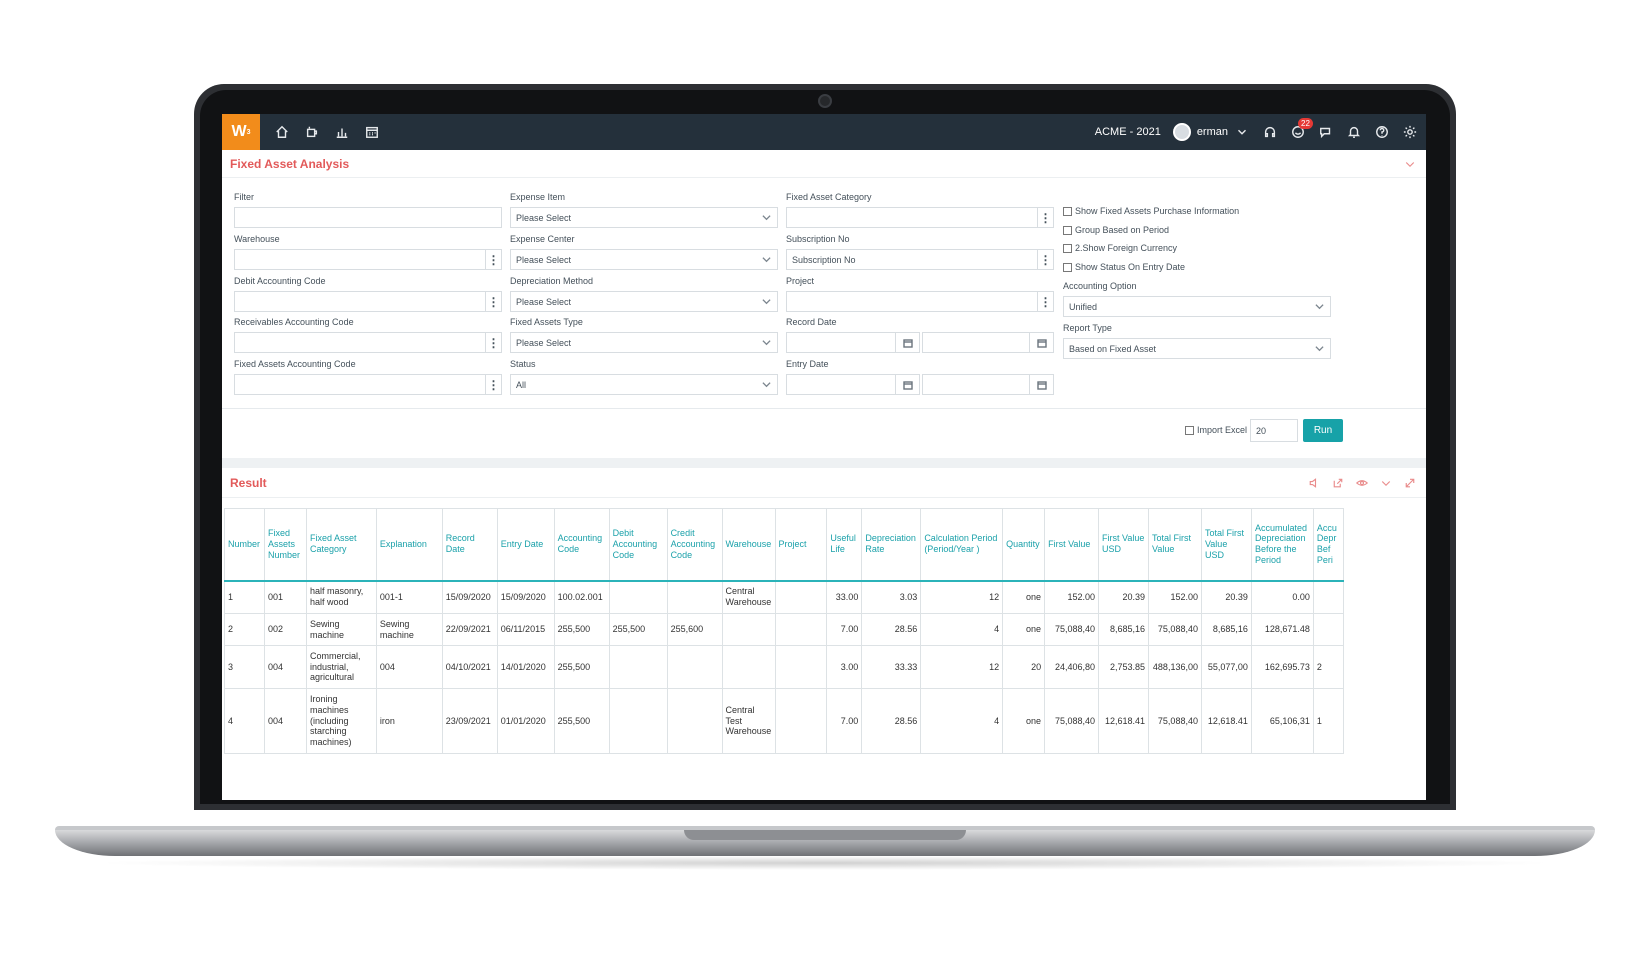 This screenshot has height=953, width=1649. What do you see at coordinates (342, 132) in the screenshot?
I see `chart-icon` at bounding box center [342, 132].